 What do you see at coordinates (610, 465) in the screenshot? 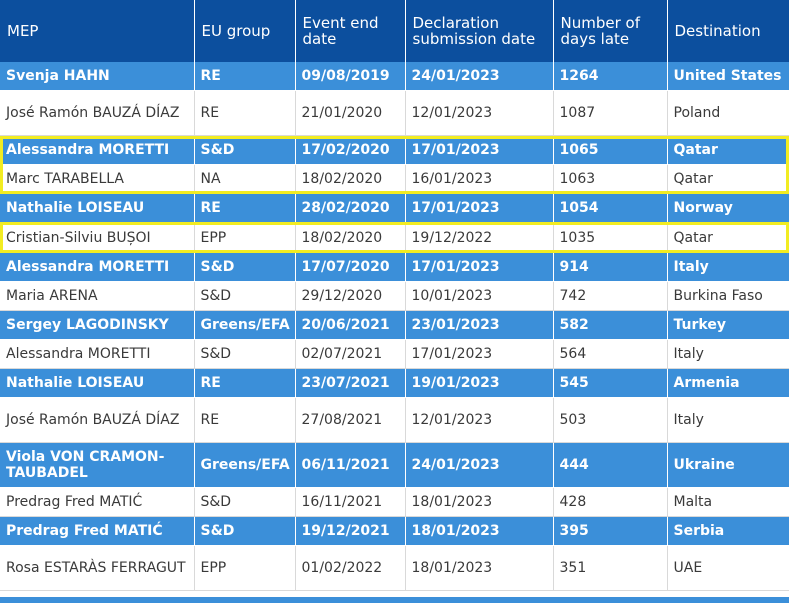
I see `cell-days-late: 444` at bounding box center [610, 465].